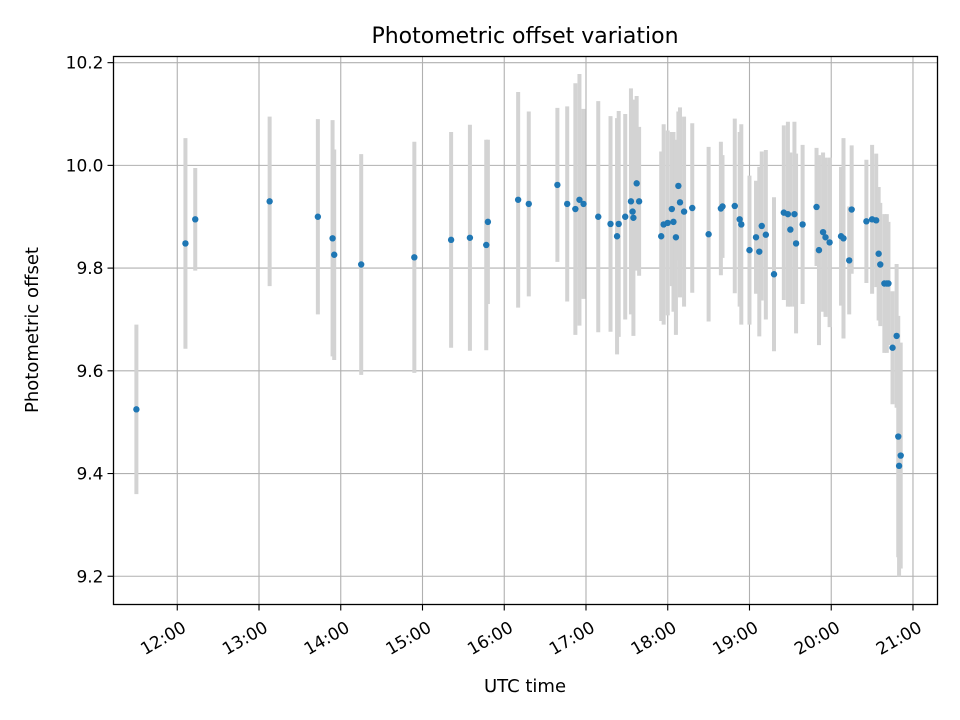 The image size is (960, 720). I want to click on x-axis-label: UTC time, so click(525, 686).